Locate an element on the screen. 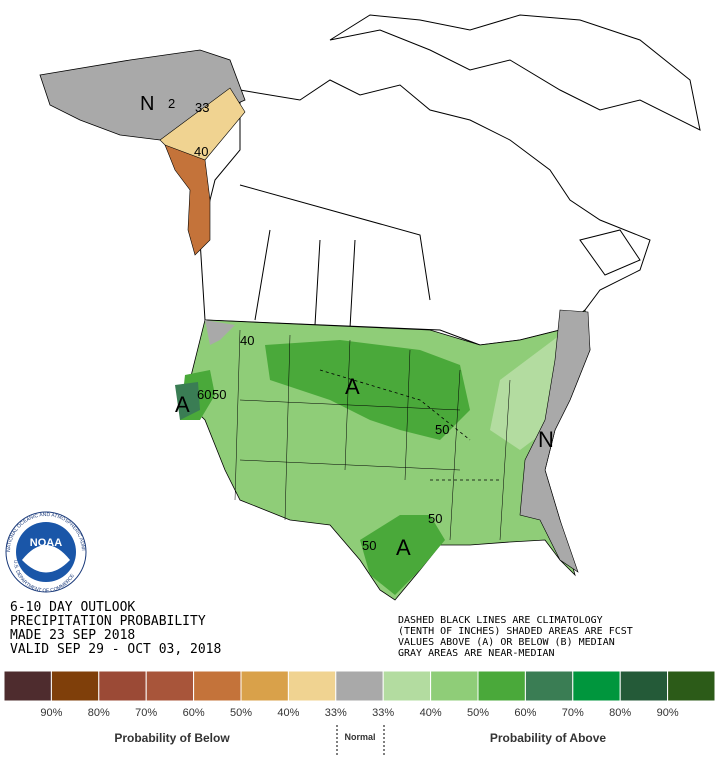 The width and height of the screenshot is (719, 759). outlook-line: 6-10 DAY OUTLOOK is located at coordinates (72, 607).